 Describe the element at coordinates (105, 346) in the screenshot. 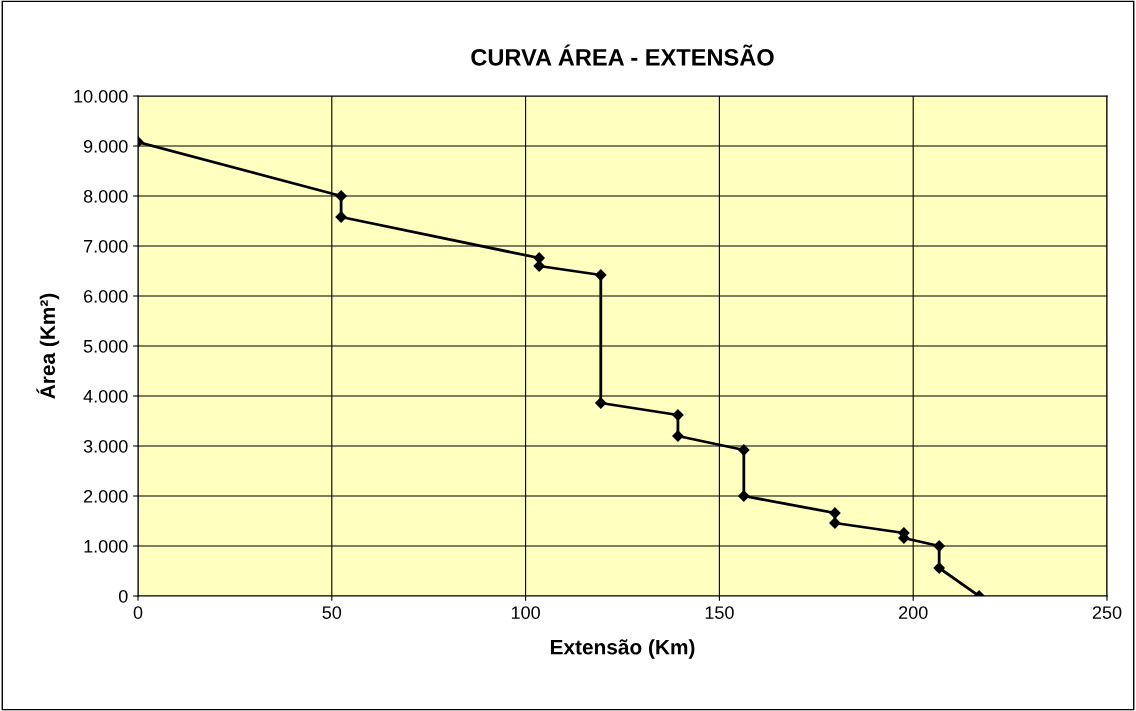

I see `y-tick-label: 5.000` at that location.